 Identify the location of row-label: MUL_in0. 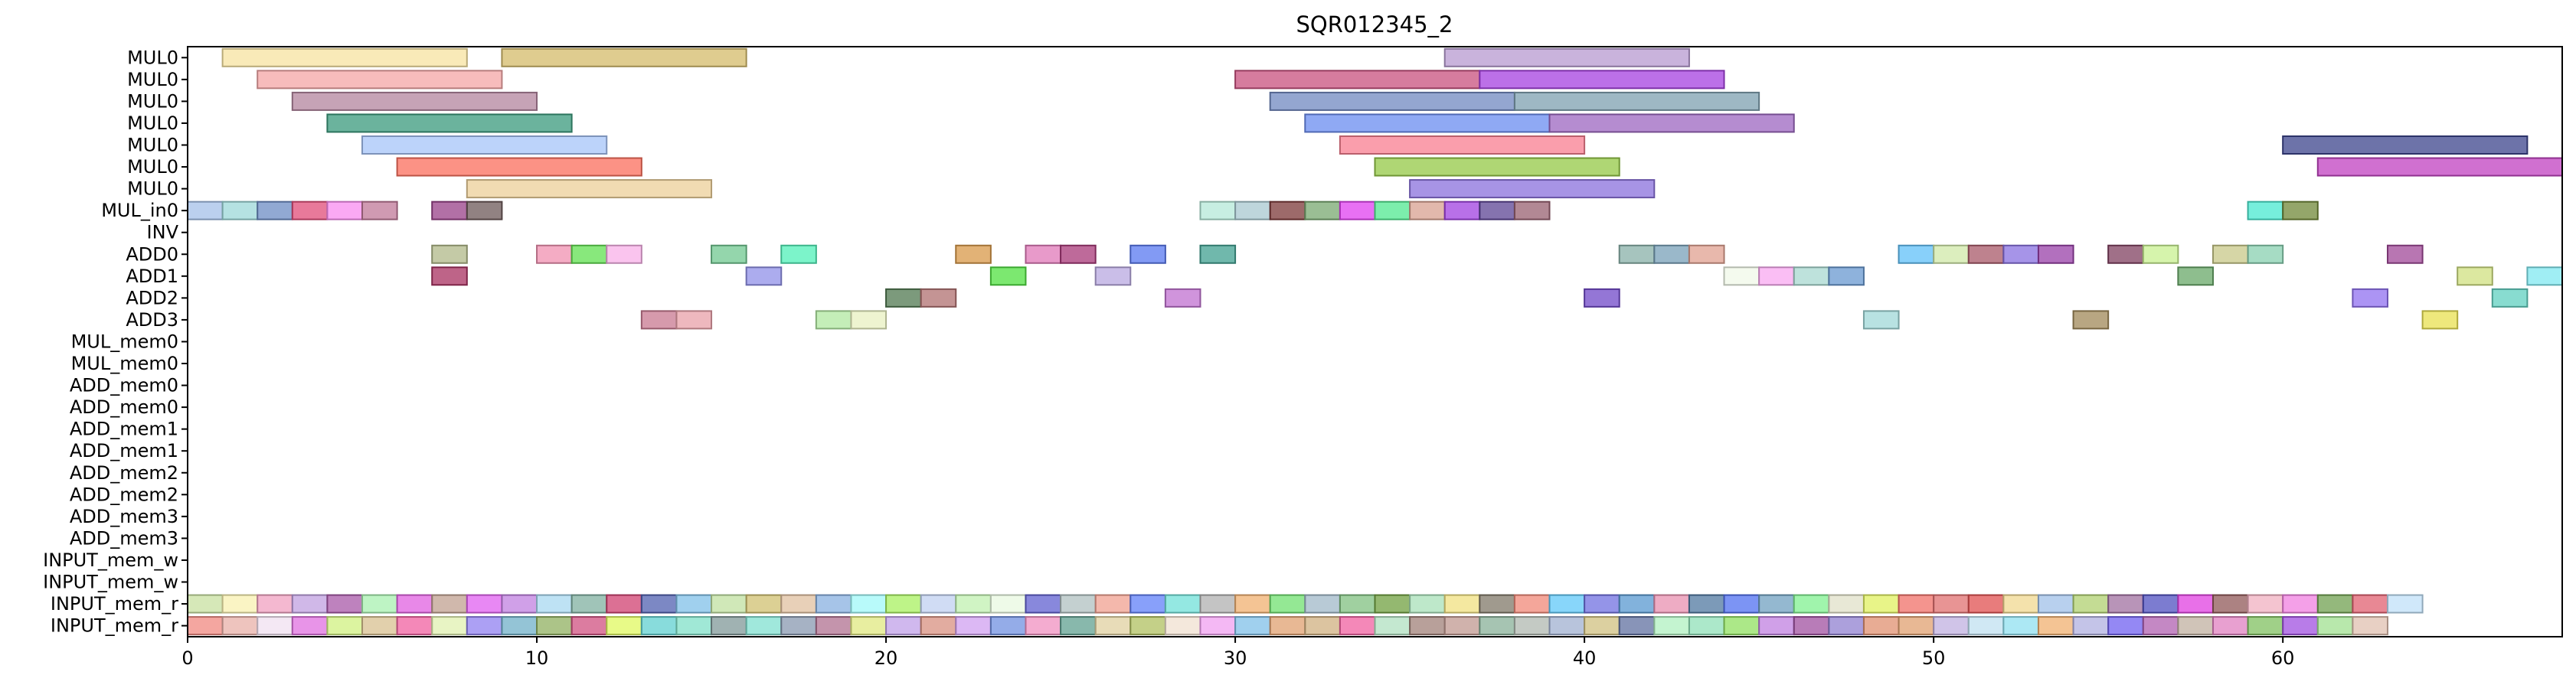
(139, 211).